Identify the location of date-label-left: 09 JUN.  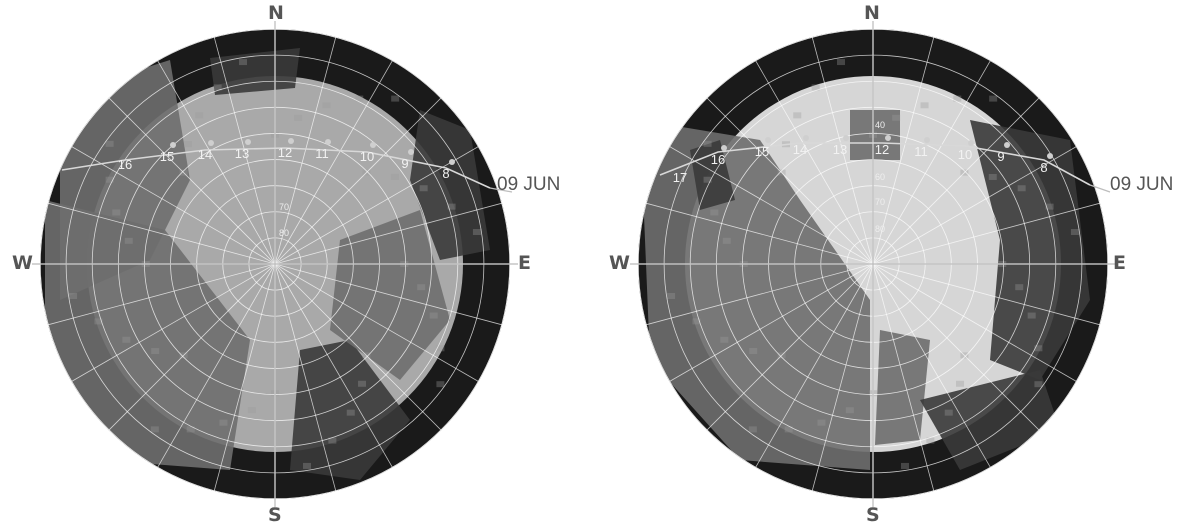
(529, 184).